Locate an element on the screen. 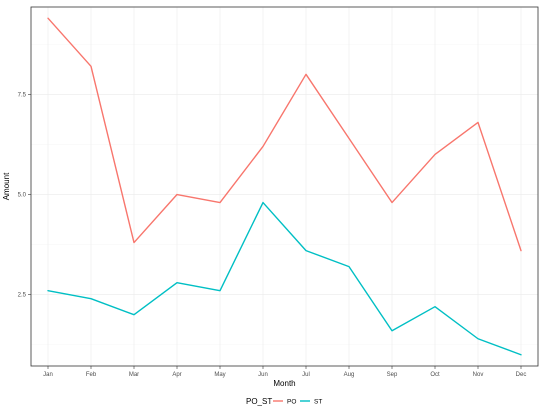  y-tick-label: 5.0 is located at coordinates (22, 196).